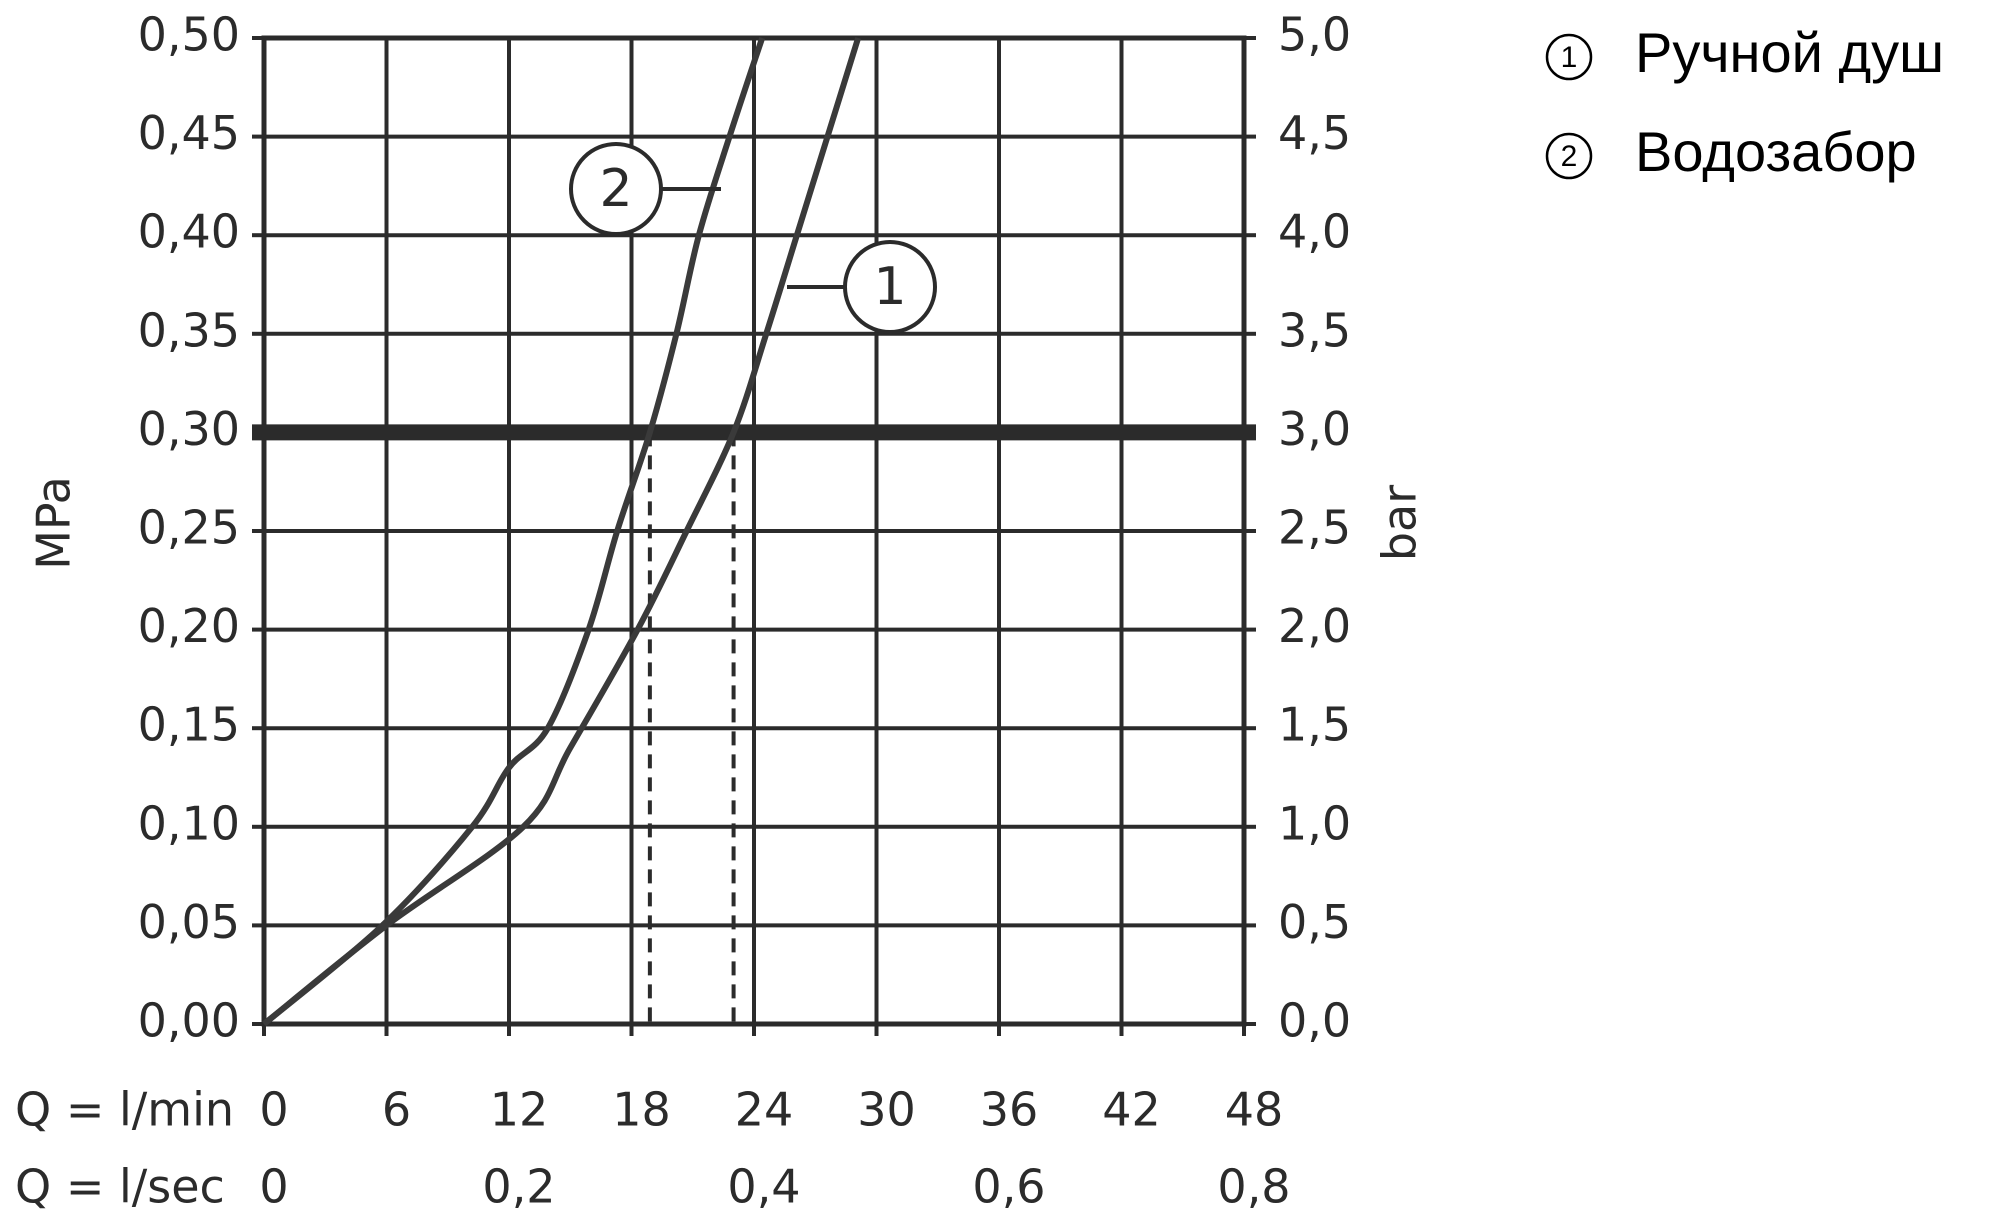  Describe the element at coordinates (189, 429) in the screenshot. I see `y-tick-label: 0,30` at that location.